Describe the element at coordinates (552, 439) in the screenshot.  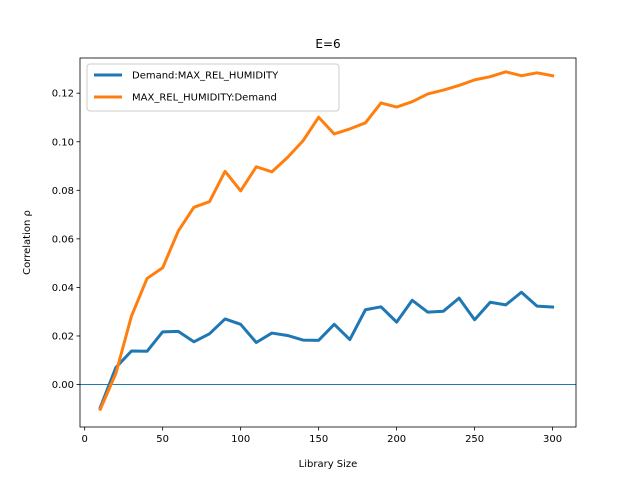
I see `x-tick-label: 300` at that location.